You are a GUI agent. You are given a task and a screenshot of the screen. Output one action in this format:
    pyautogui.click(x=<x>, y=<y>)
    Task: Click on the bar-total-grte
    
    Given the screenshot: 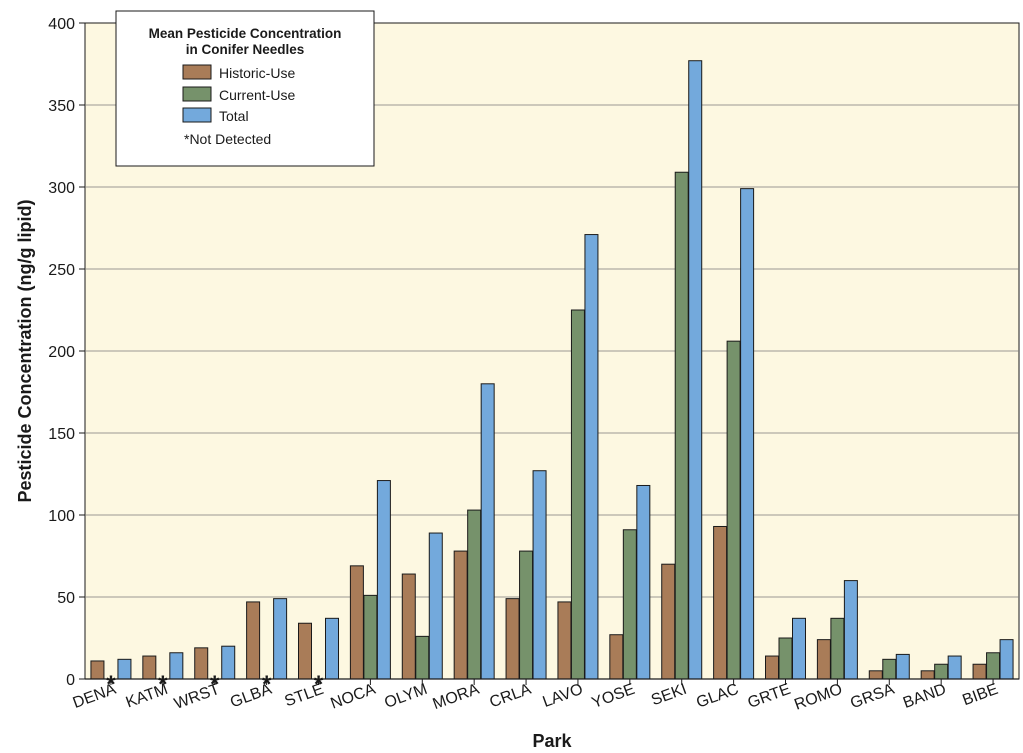 What is the action you would take?
    pyautogui.click(x=799, y=648)
    